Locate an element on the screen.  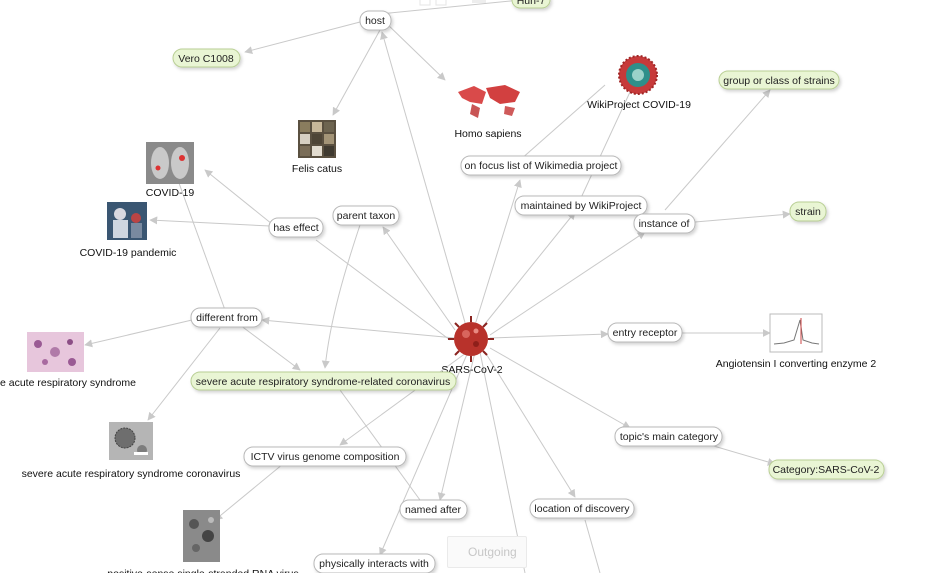
property-node-location-of-discovery: location of discovery is located at coordinates (582, 508).